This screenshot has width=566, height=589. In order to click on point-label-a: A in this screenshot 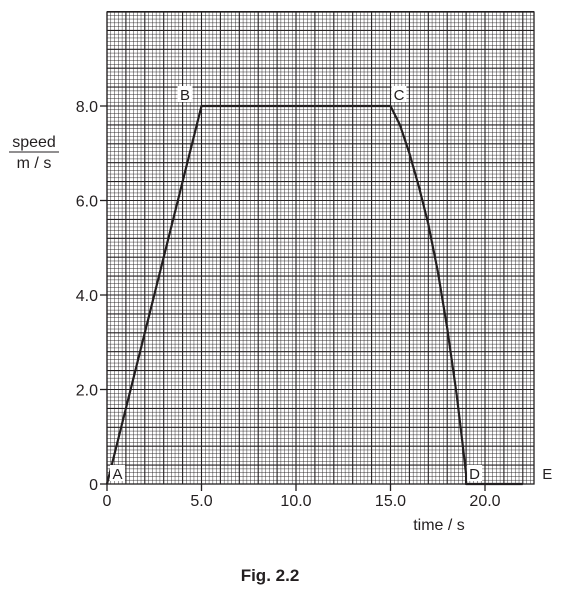, I will do `click(117, 474)`.